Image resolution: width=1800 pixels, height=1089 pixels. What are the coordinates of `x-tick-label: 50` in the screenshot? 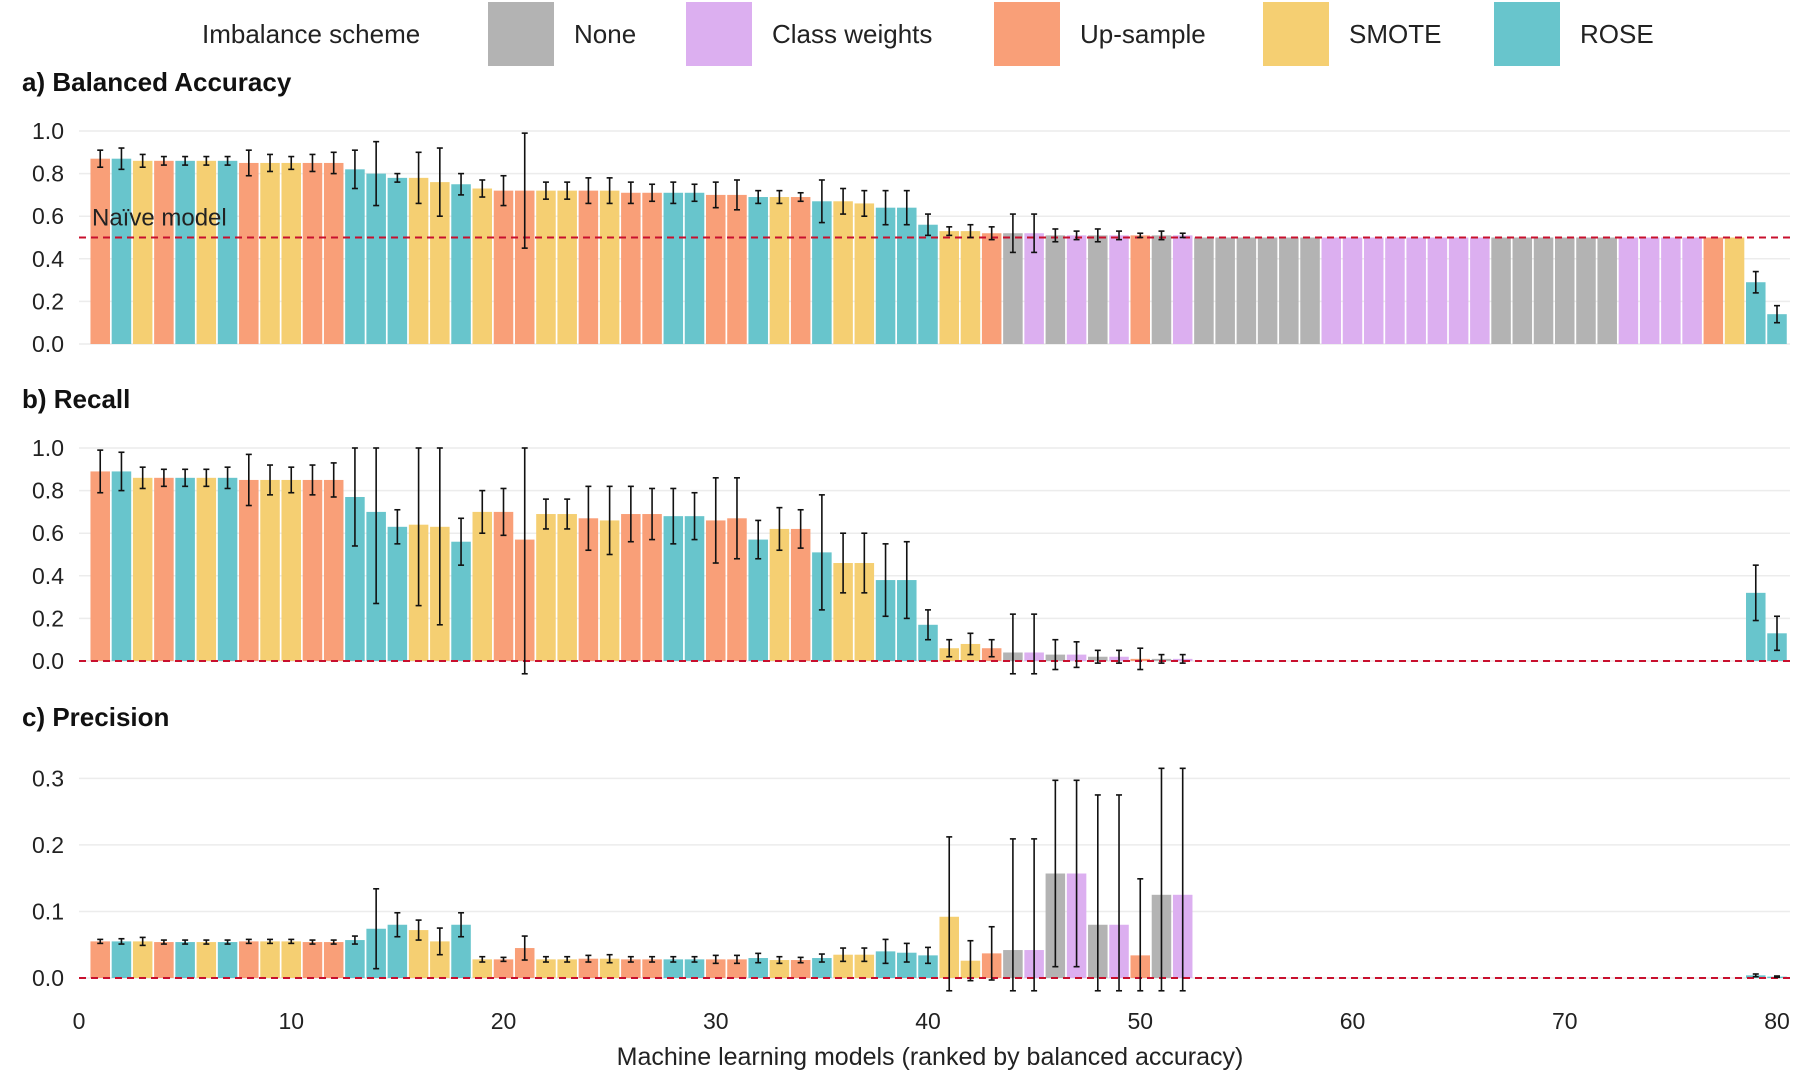 It's located at (1140, 1021).